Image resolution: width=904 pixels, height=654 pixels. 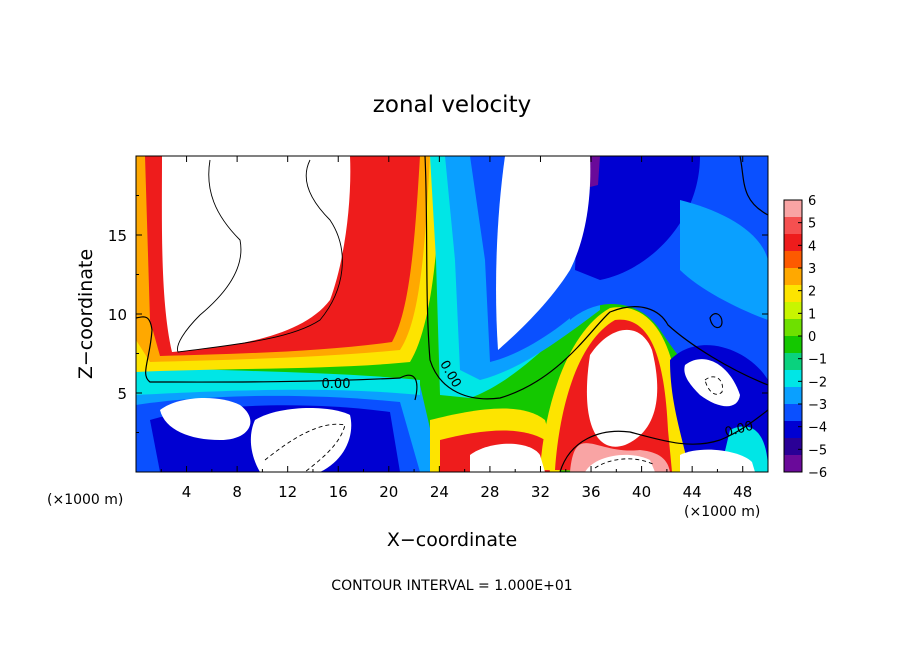 What do you see at coordinates (277, 358) in the screenshot?
I see `zero-contour-left` at bounding box center [277, 358].